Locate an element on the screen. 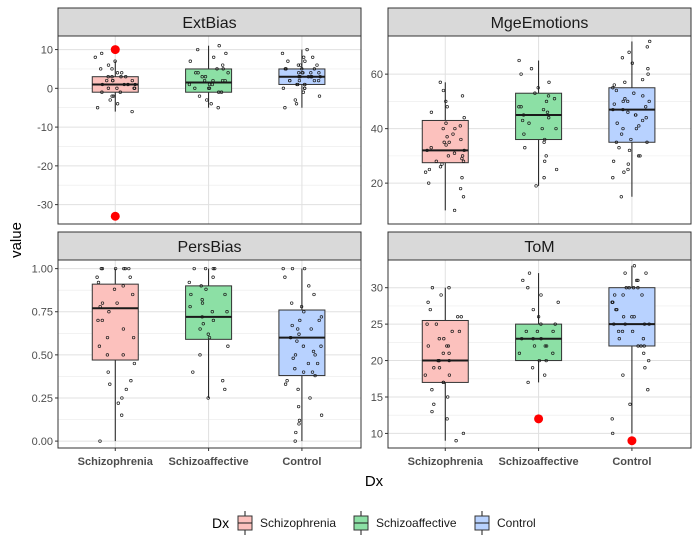  legend-label: Schizoaffective is located at coordinates (416, 523).